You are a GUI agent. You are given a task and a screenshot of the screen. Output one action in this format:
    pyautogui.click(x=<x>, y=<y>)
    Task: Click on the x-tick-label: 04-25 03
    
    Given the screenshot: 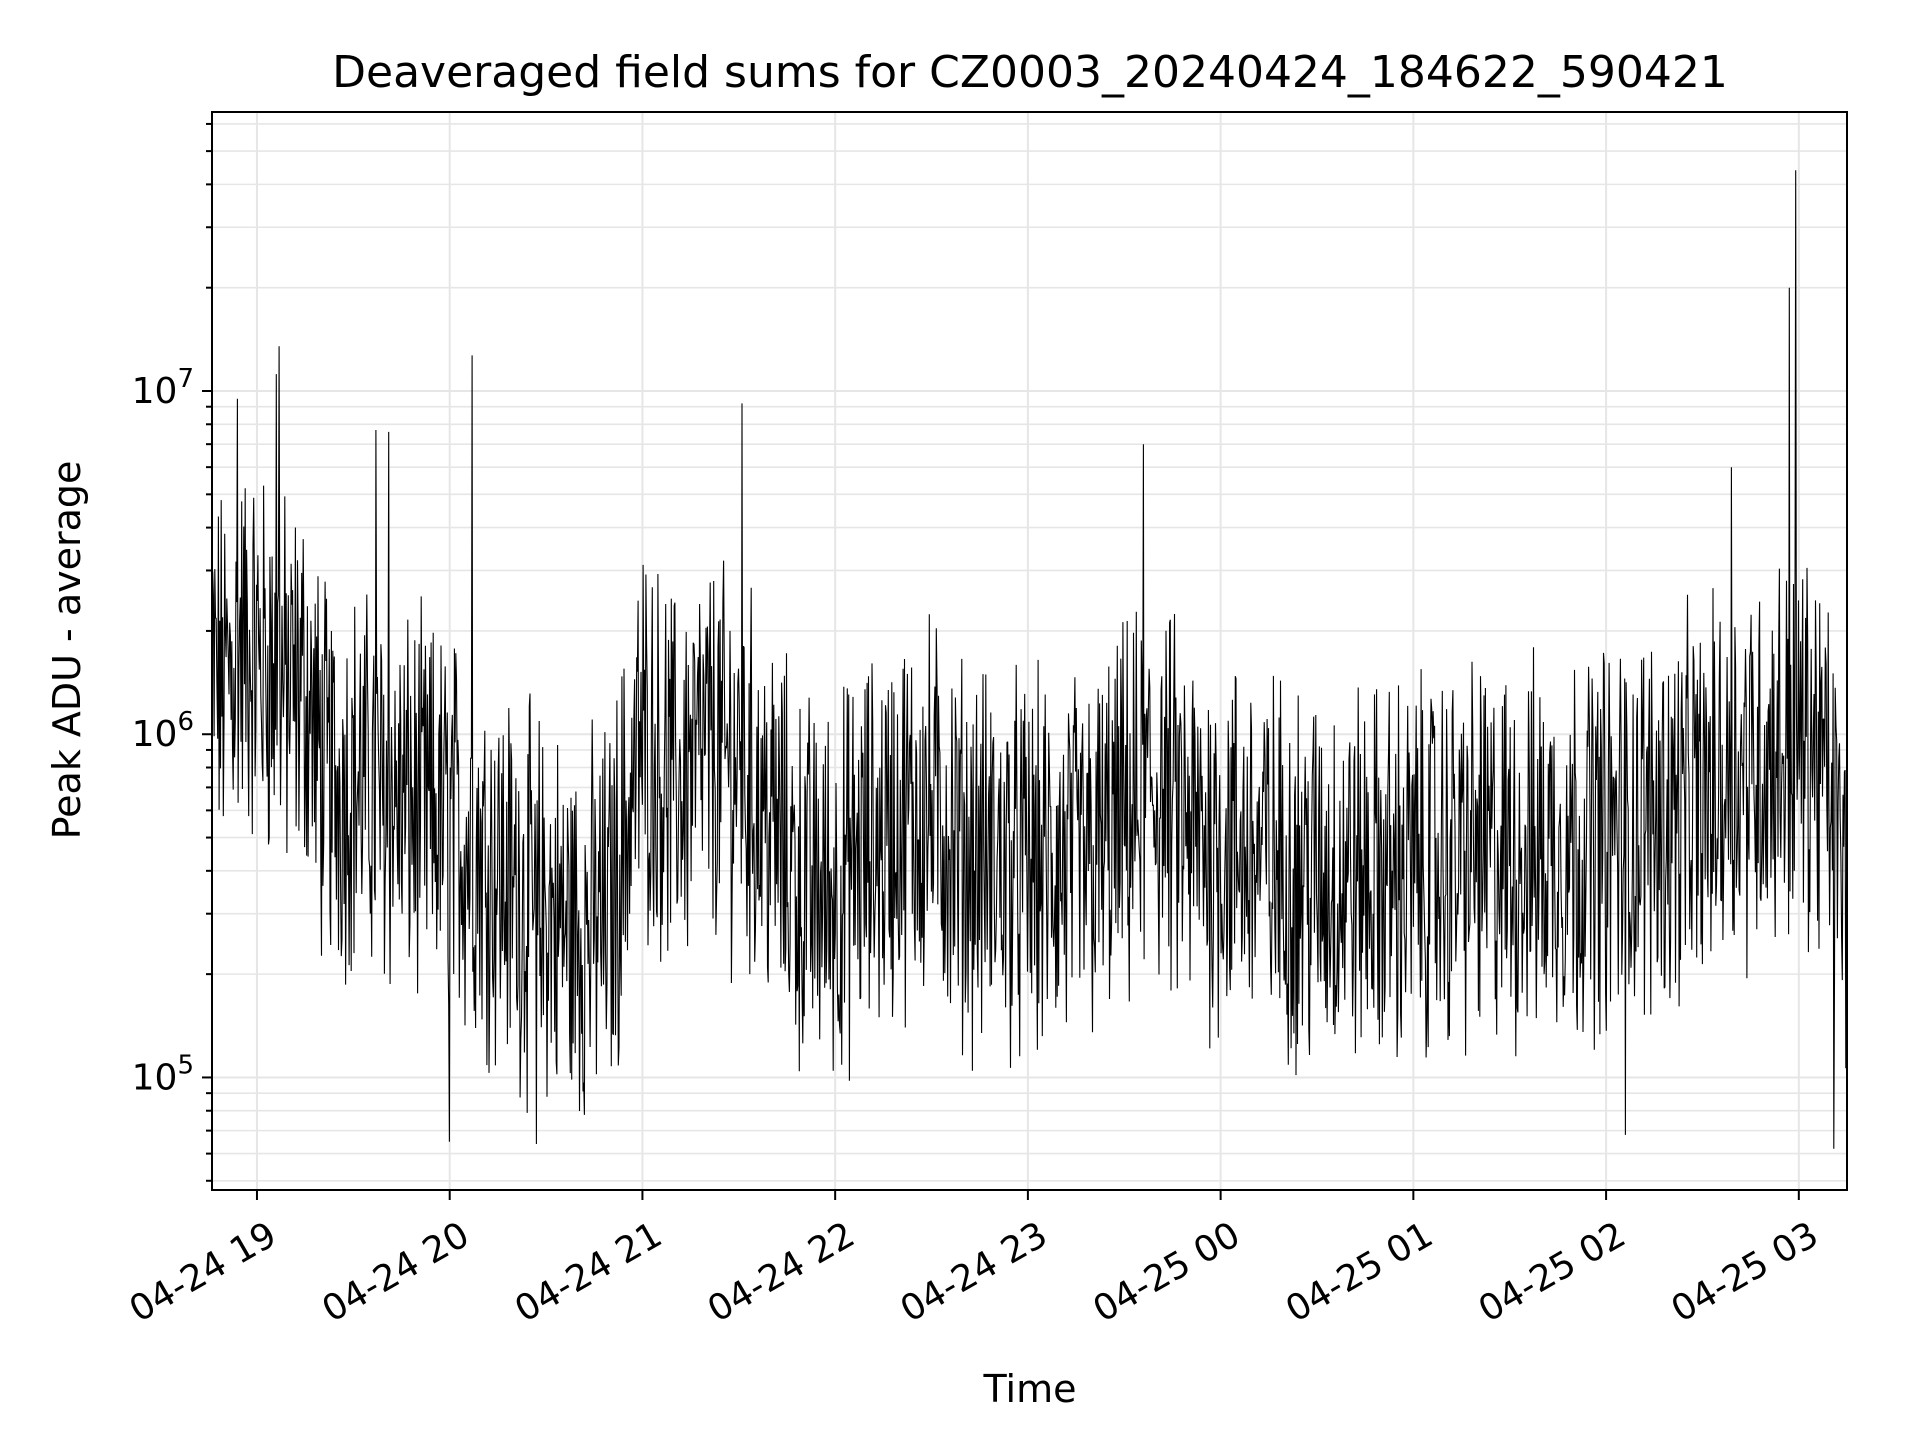 What is the action you would take?
    pyautogui.click(x=1745, y=1272)
    